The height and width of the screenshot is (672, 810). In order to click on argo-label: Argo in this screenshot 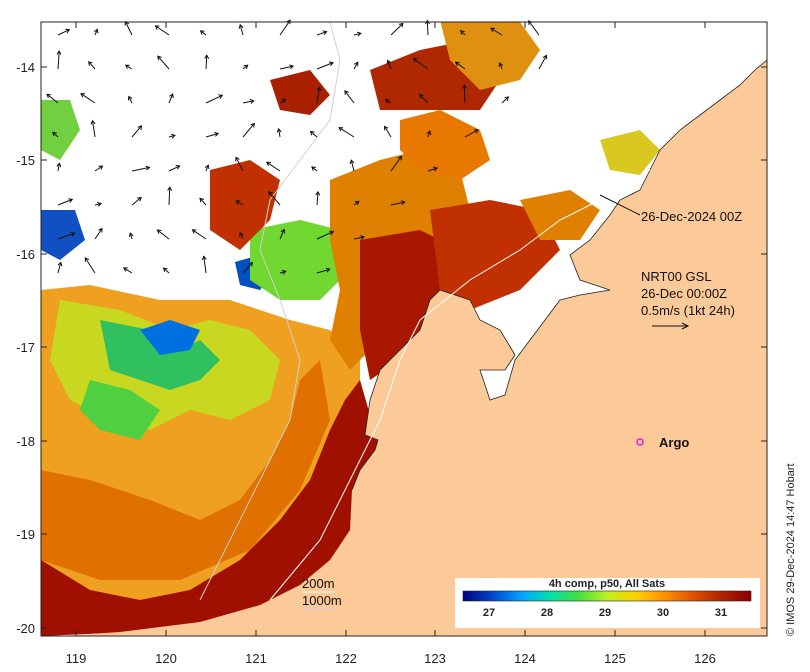, I will do `click(674, 442)`.